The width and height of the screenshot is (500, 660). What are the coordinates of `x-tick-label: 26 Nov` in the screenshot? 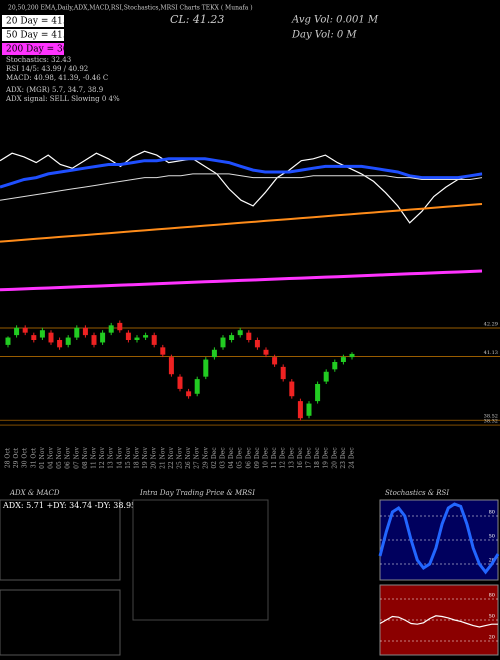 It's located at (188, 457).